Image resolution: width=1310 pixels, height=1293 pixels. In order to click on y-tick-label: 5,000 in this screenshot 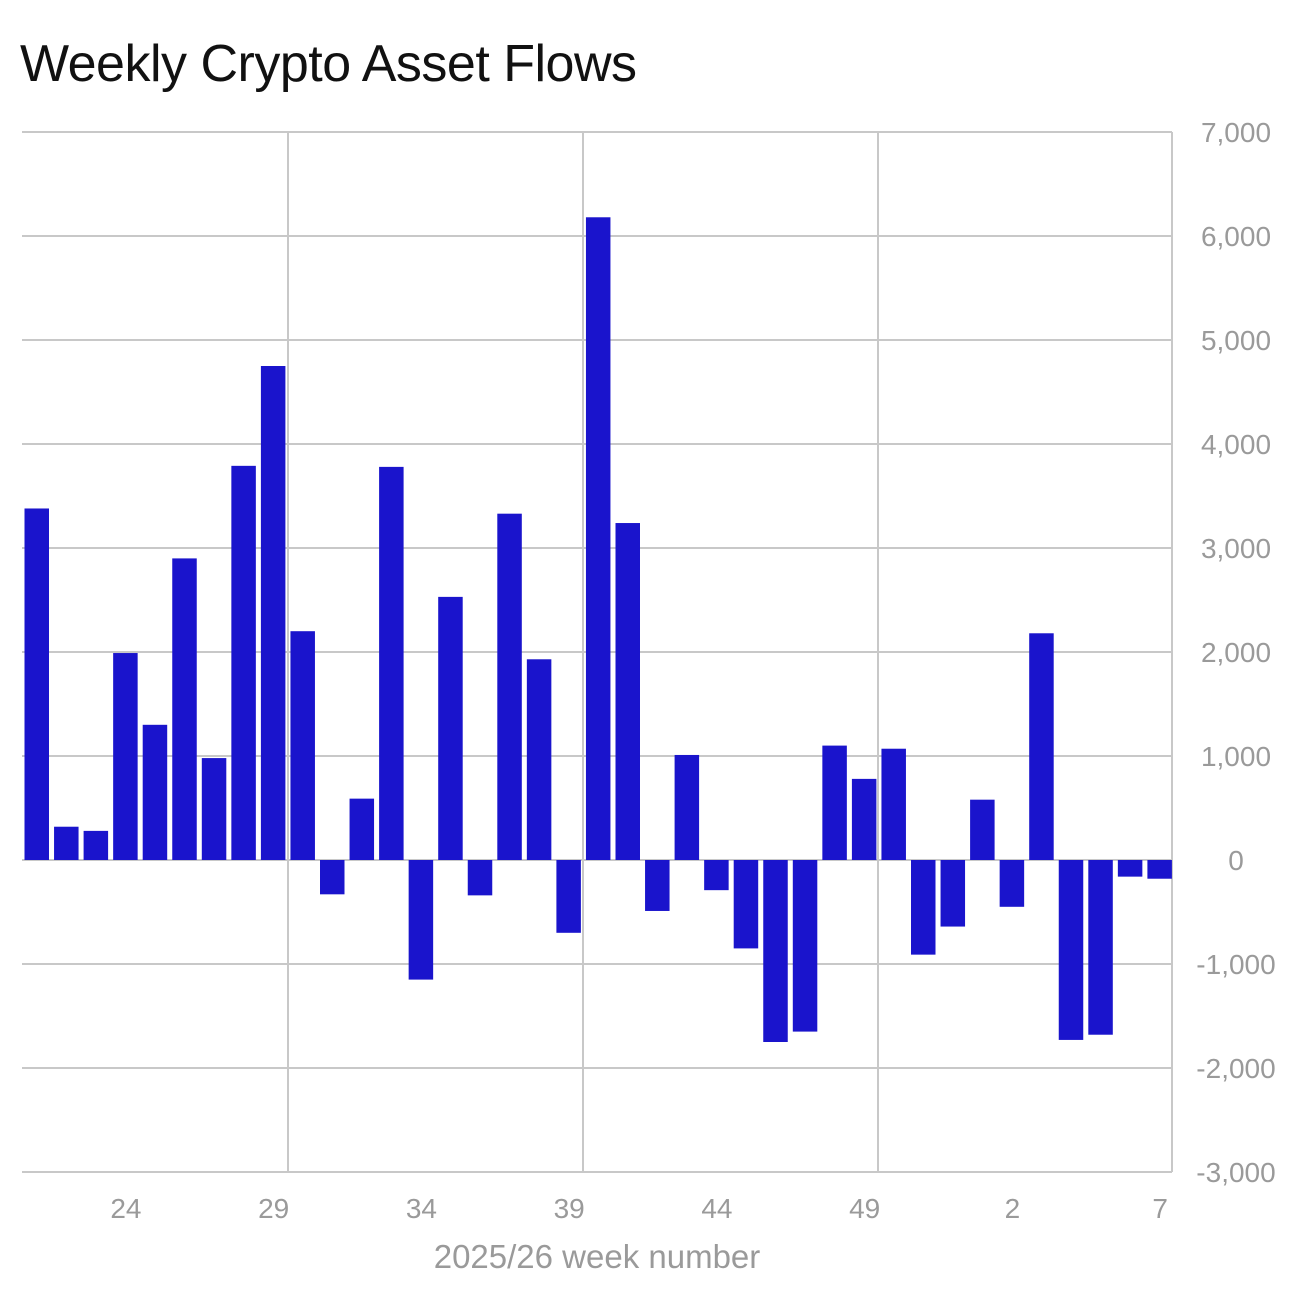, I will do `click(1236, 340)`.